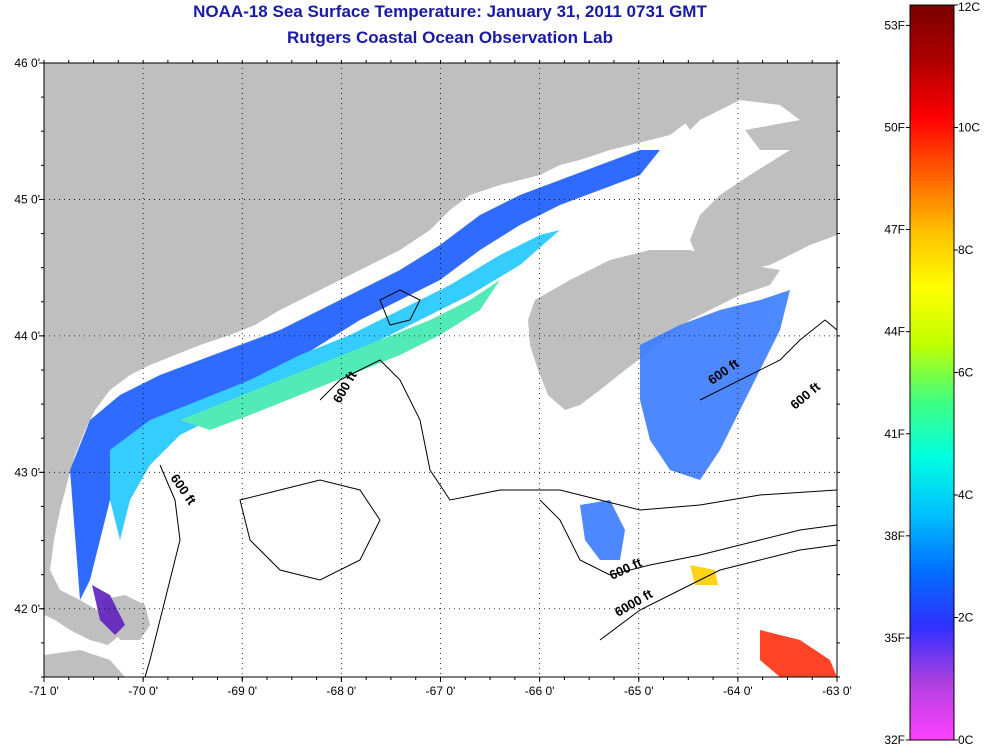 The height and width of the screenshot is (754, 984). What do you see at coordinates (143, 691) in the screenshot?
I see `x-tick-label: -70 0'` at bounding box center [143, 691].